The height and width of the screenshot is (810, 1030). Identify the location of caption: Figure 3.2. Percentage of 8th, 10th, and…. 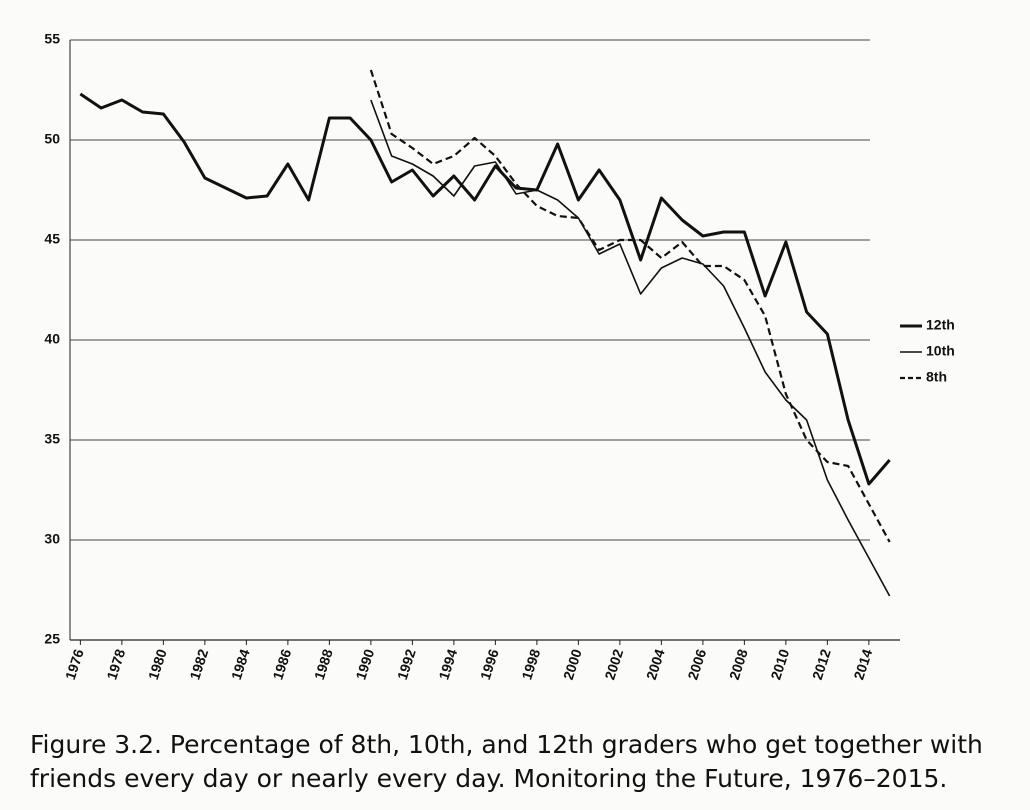
(506, 761).